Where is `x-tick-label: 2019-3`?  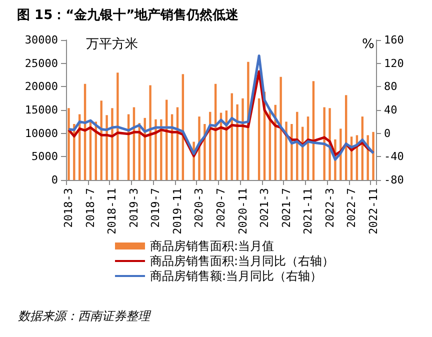
x-tick-label: 2019-3 is located at coordinates (133, 208).